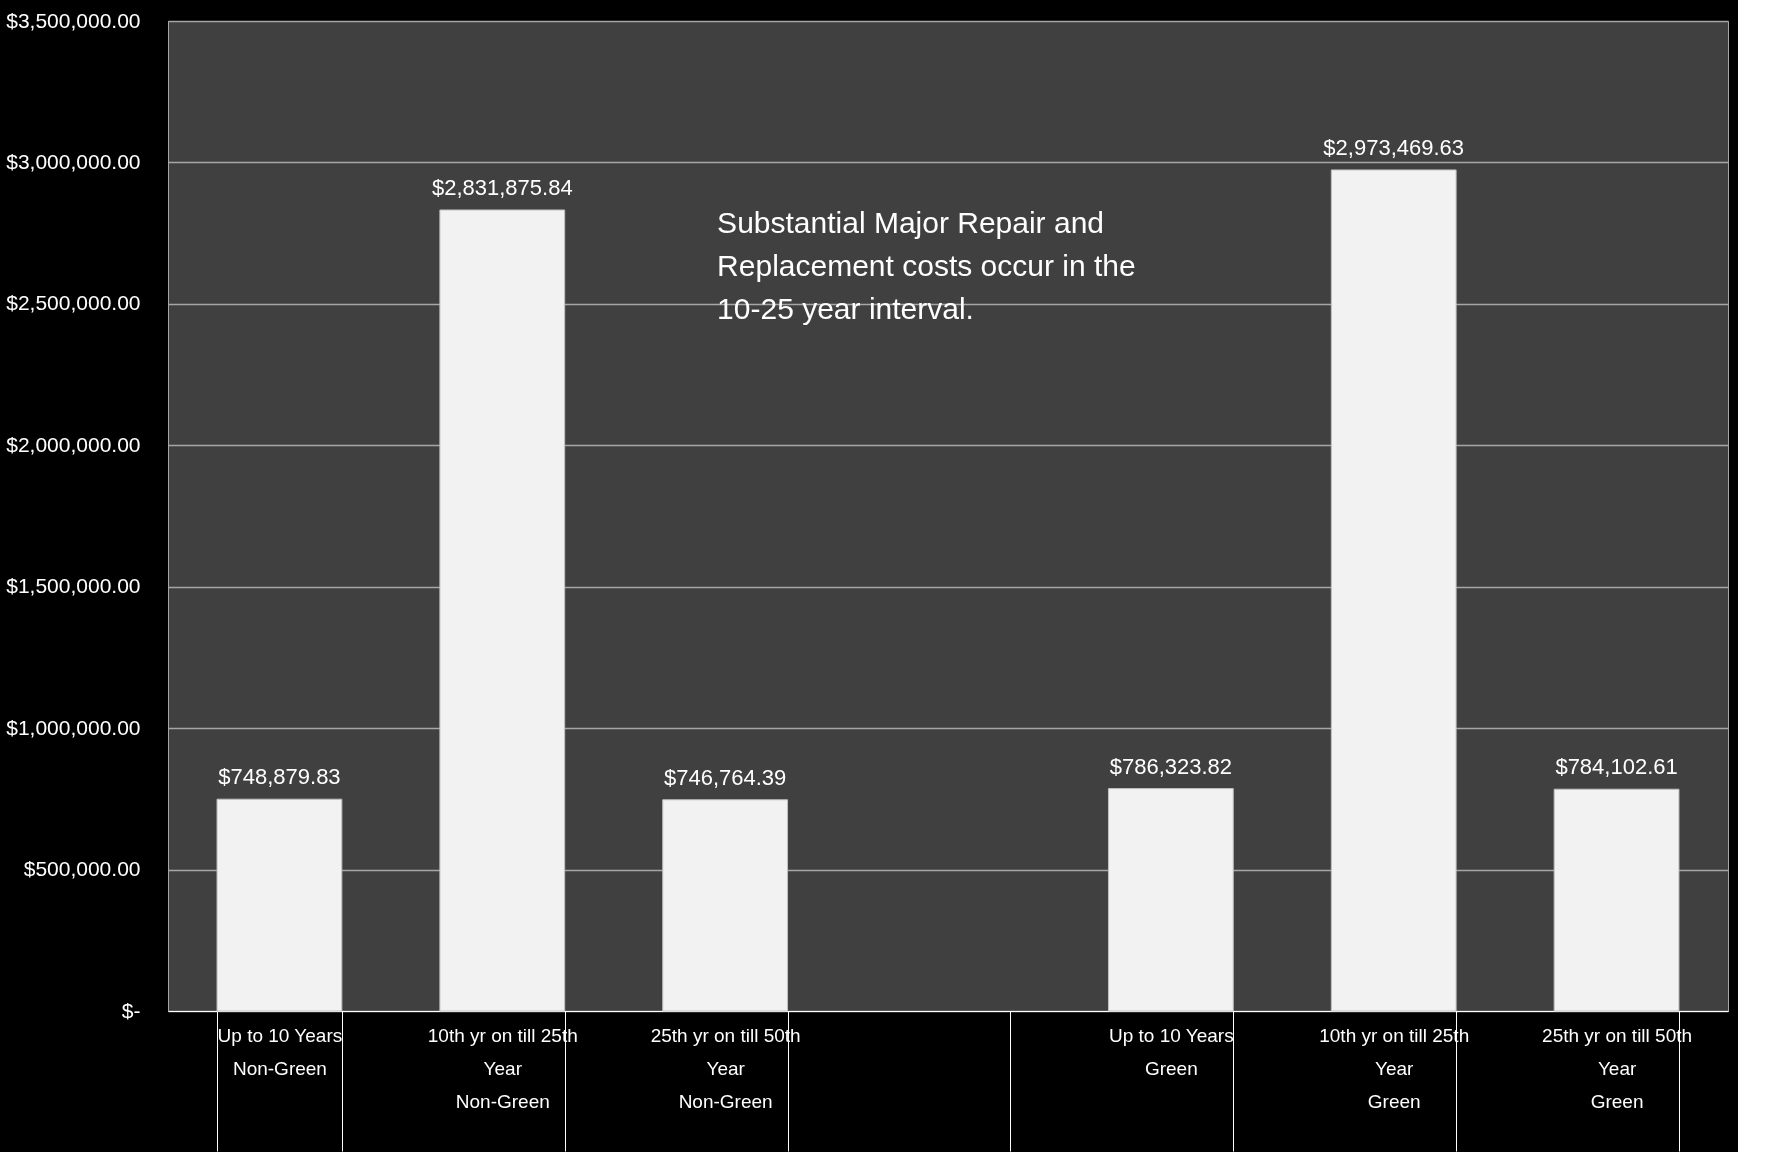 Image resolution: width=1784 pixels, height=1157 pixels. What do you see at coordinates (131, 1010) in the screenshot?
I see `y-tick-label: $-` at bounding box center [131, 1010].